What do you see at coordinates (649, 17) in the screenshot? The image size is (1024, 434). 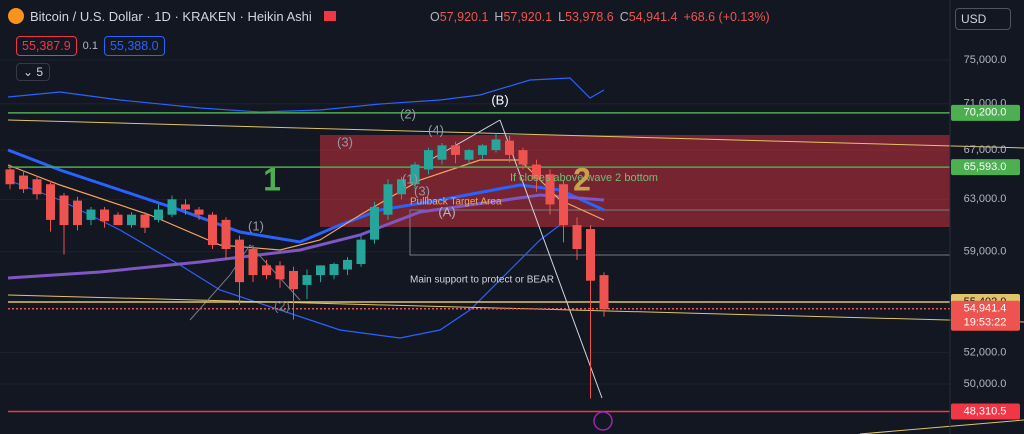 I see `ohlc-item: C54,941.4` at bounding box center [649, 17].